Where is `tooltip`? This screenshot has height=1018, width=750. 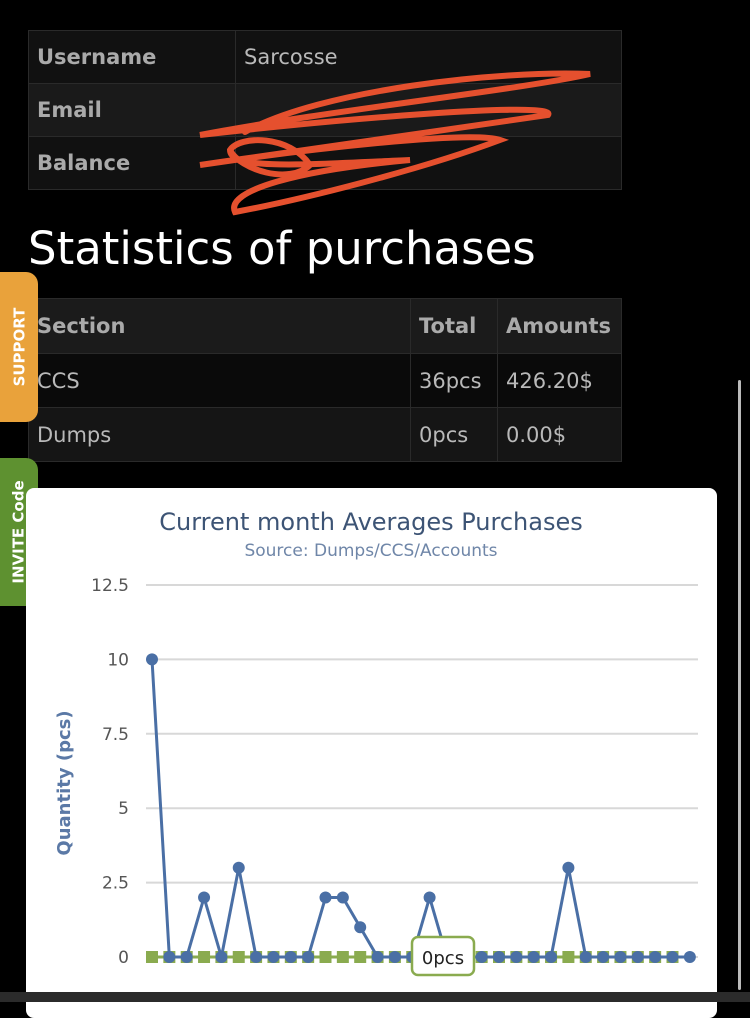 tooltip is located at coordinates (443, 956).